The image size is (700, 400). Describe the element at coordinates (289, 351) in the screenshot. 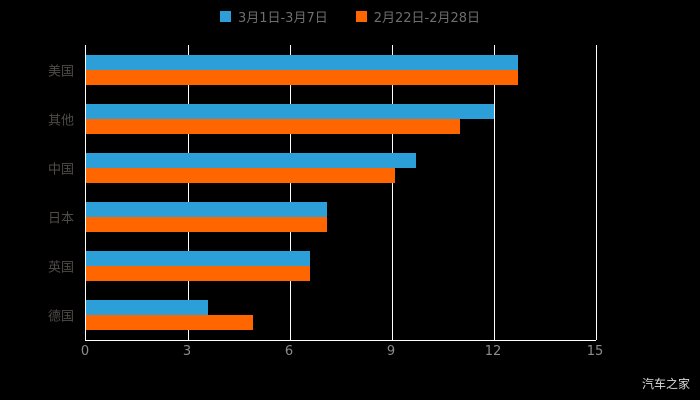

I see `x-tick-label: 6` at that location.